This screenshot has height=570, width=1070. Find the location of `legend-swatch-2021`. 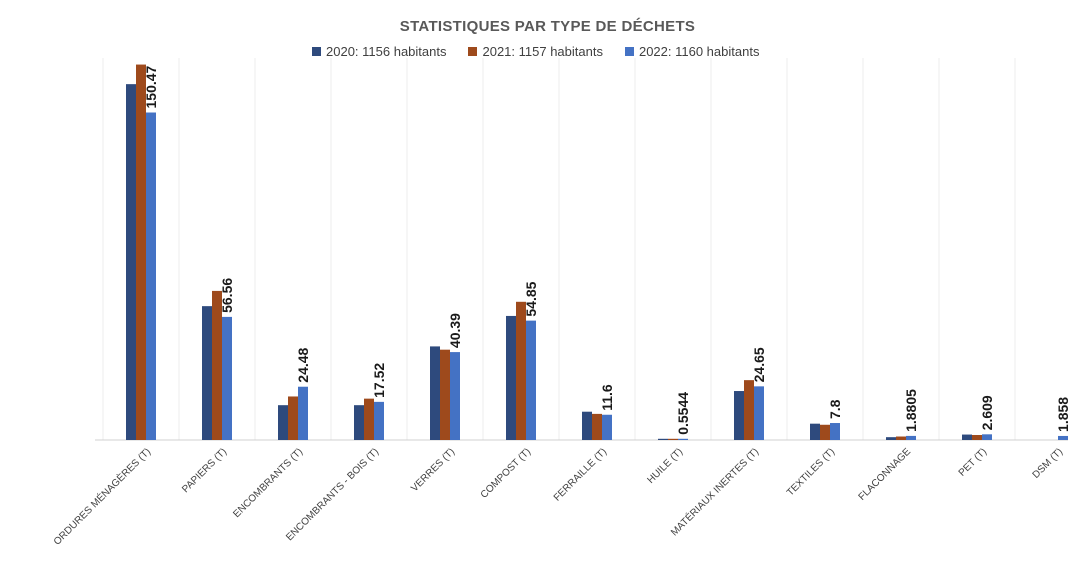

legend-swatch-2021 is located at coordinates (473, 51).